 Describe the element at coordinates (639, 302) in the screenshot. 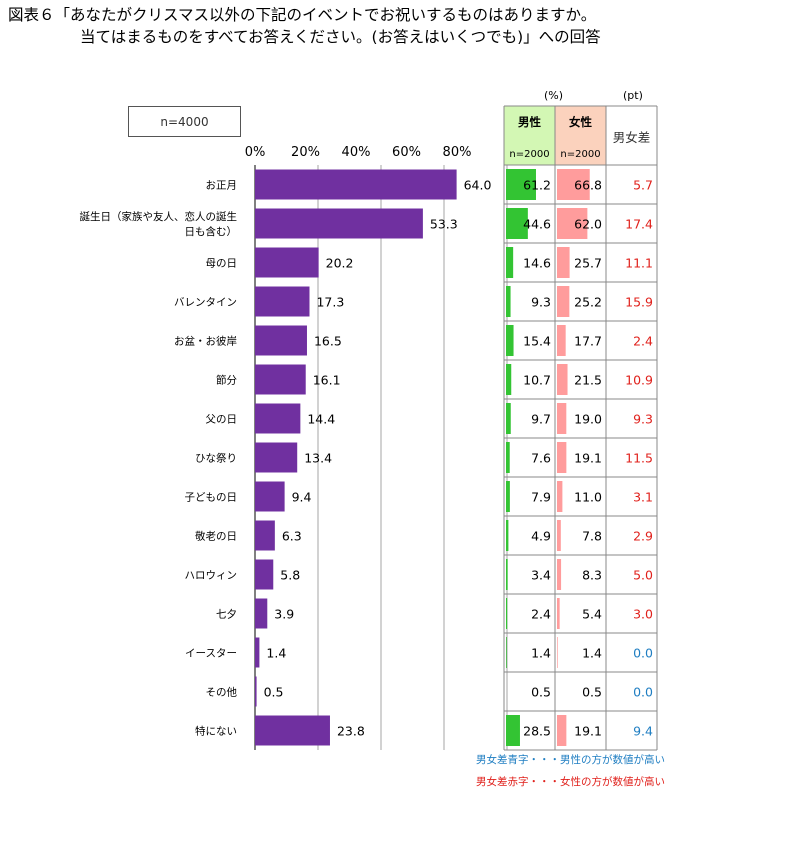

I see `diff-value-3: 15.9` at that location.